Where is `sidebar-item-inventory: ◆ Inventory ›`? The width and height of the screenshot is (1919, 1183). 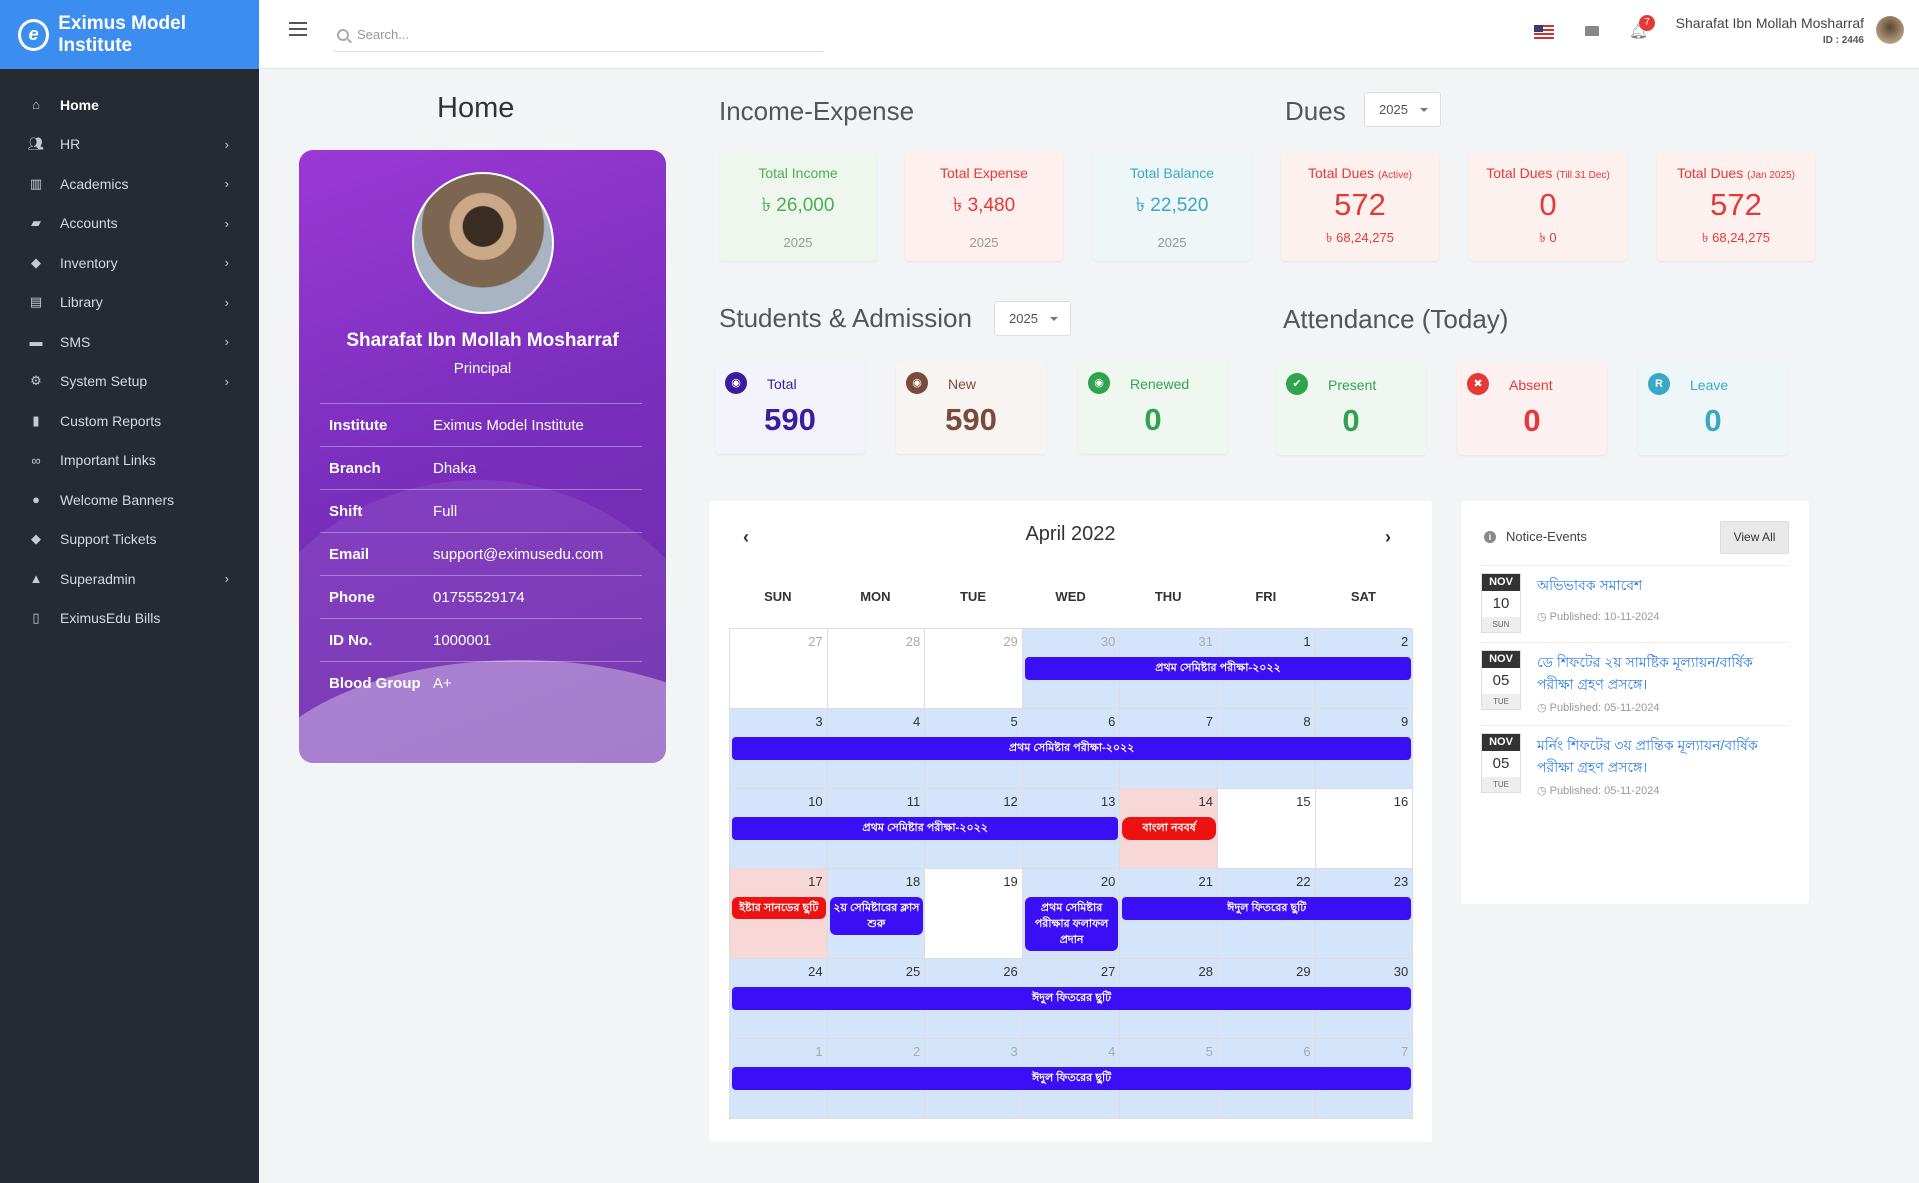 sidebar-item-inventory: ◆ Inventory › is located at coordinates (129, 263).